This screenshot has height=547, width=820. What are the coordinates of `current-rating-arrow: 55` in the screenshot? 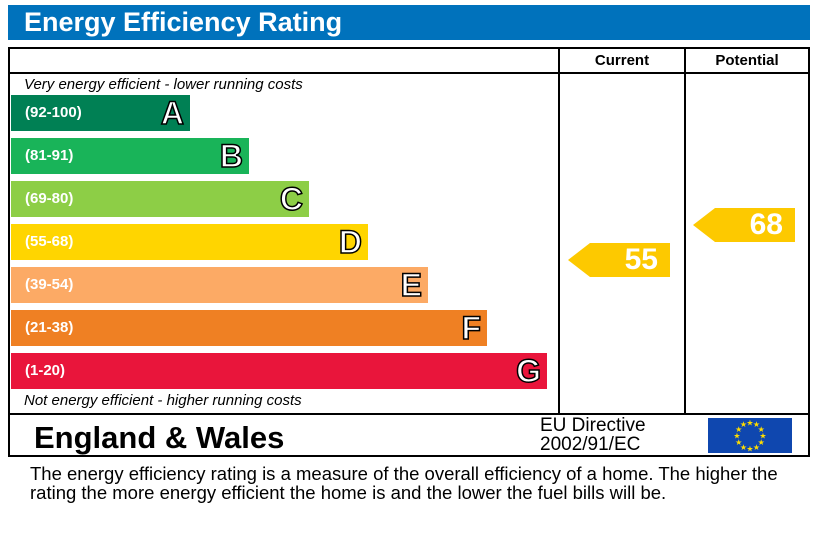 It's located at (619, 260).